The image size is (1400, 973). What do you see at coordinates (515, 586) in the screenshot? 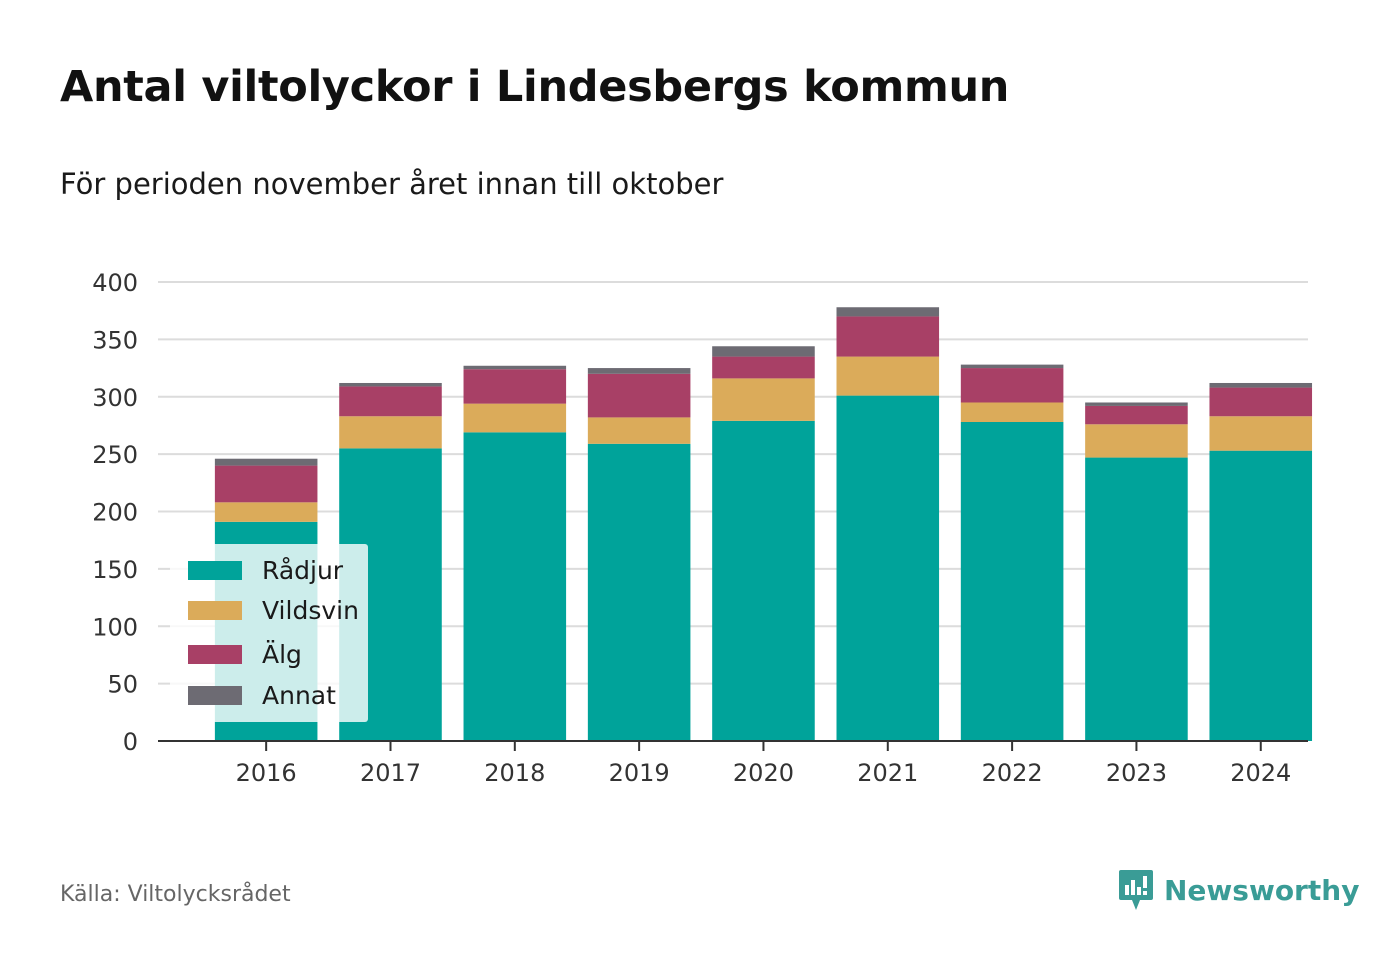
I see `bar-segment-radjur-2018` at bounding box center [515, 586].